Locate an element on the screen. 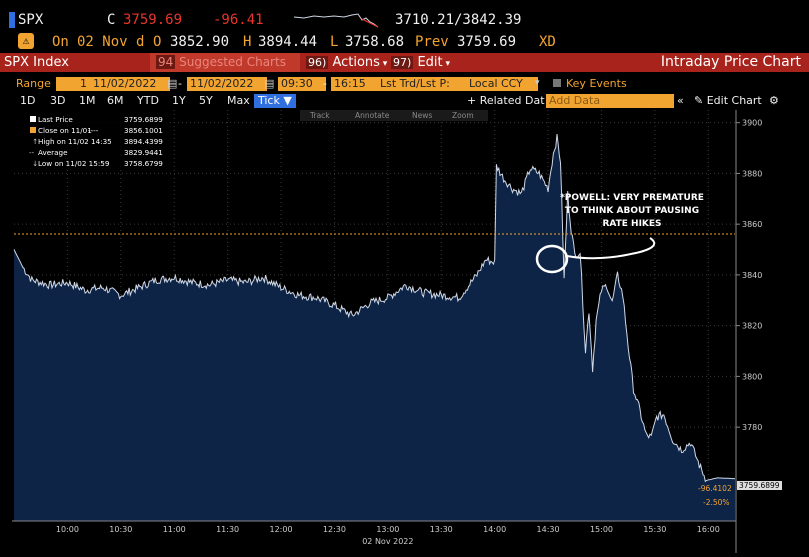  legend-last-label: Last Price is located at coordinates (55, 119).